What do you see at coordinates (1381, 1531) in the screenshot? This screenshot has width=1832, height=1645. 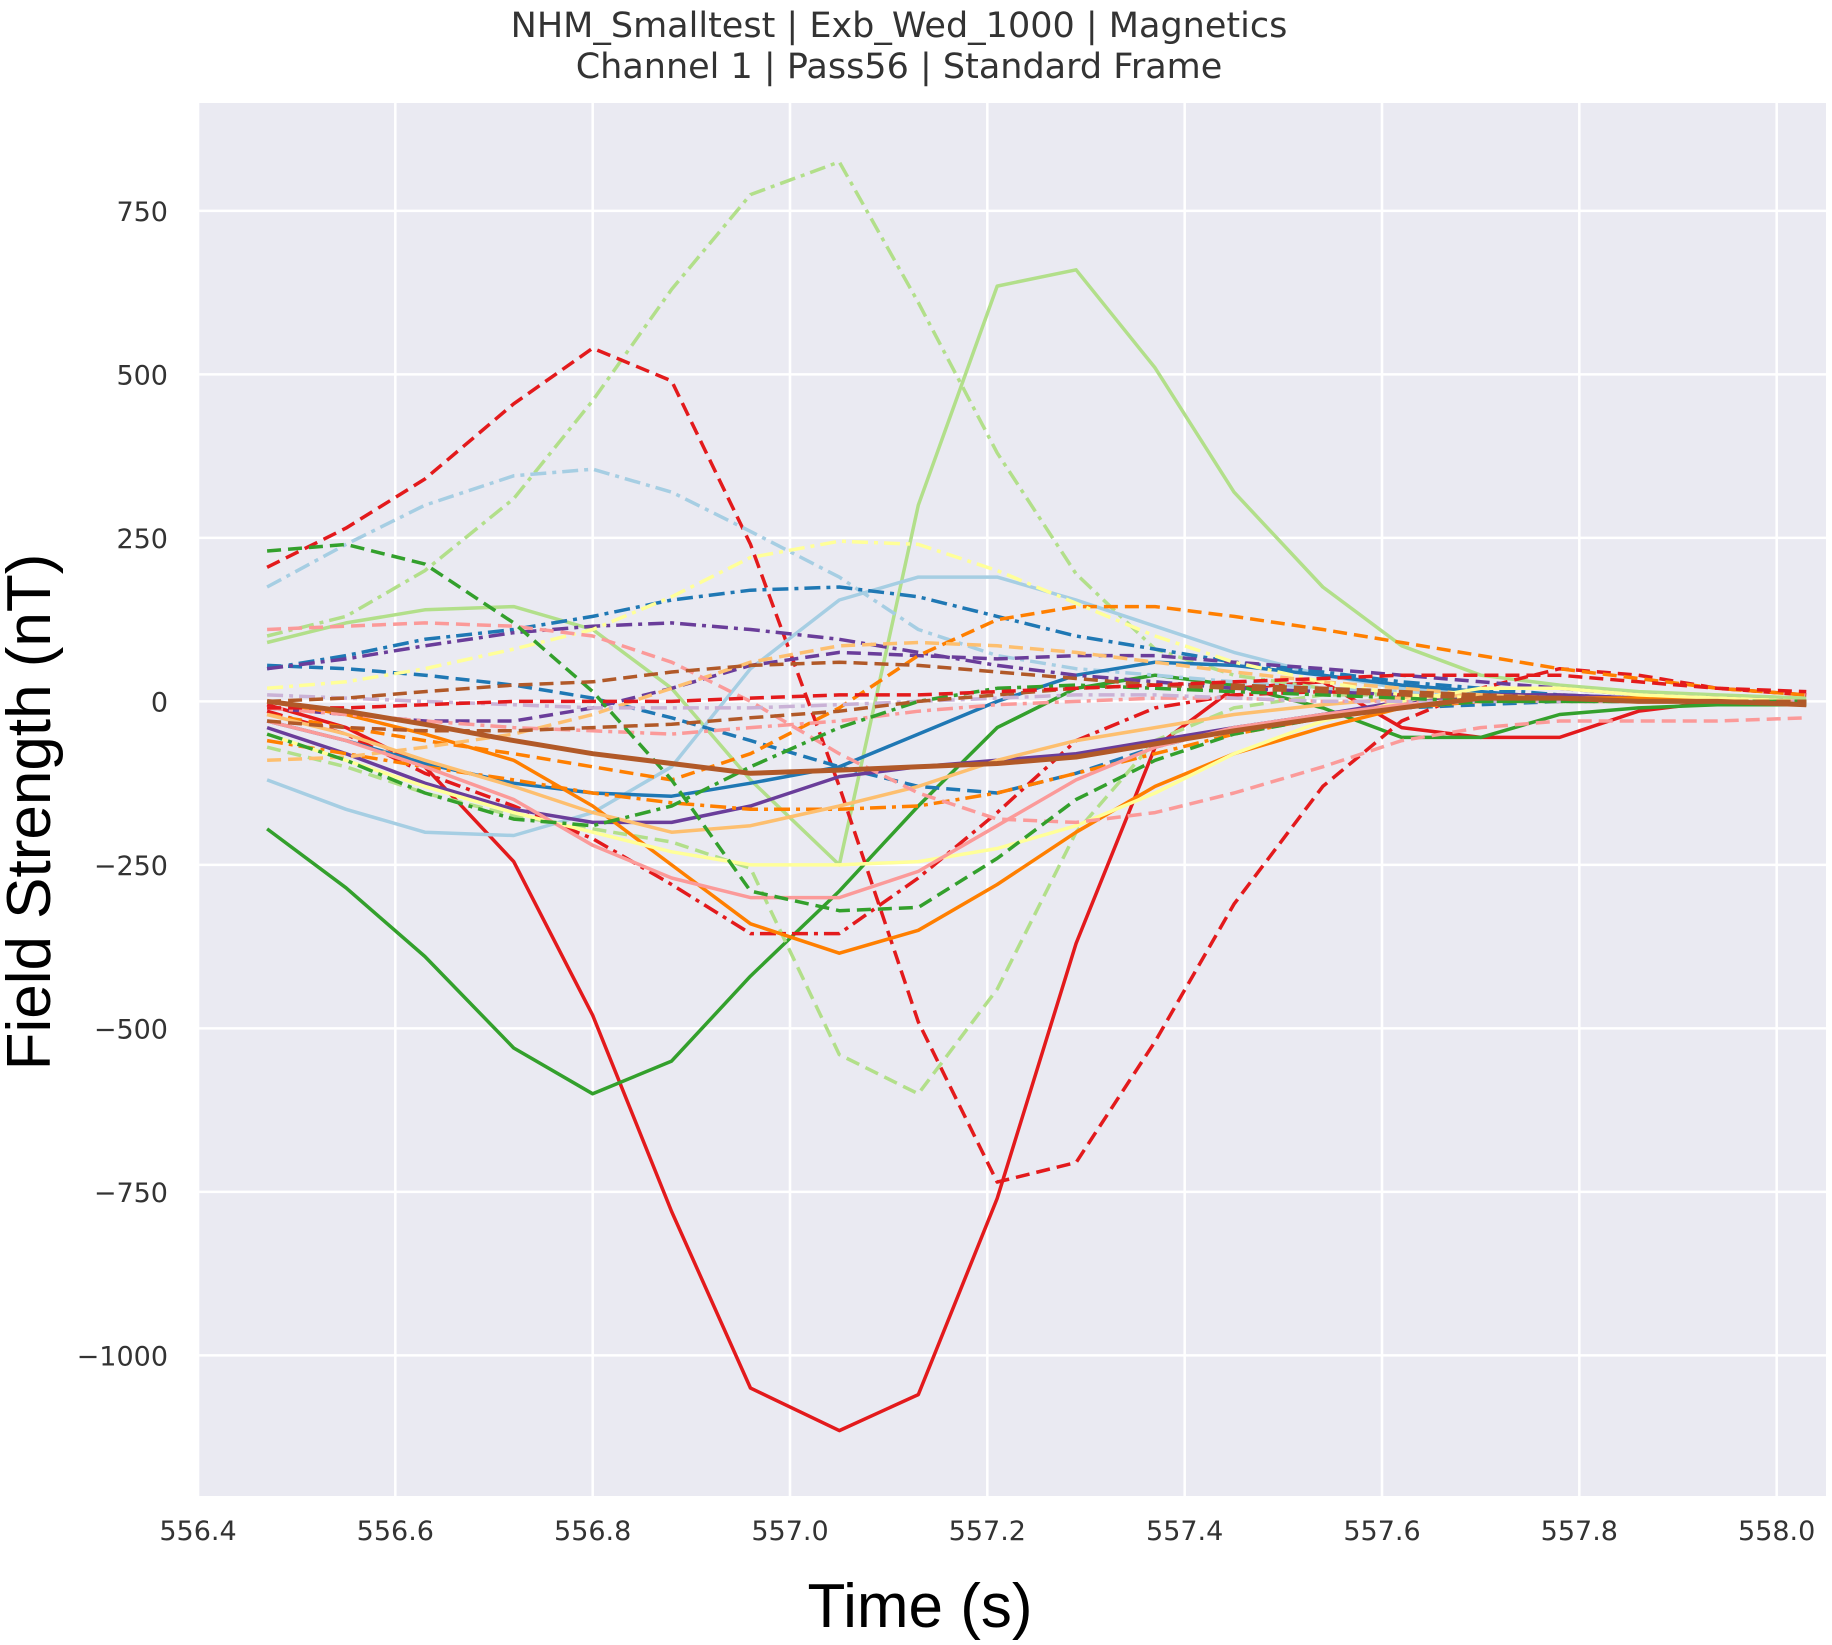 I see `x-tick-label: 557.6` at bounding box center [1381, 1531].